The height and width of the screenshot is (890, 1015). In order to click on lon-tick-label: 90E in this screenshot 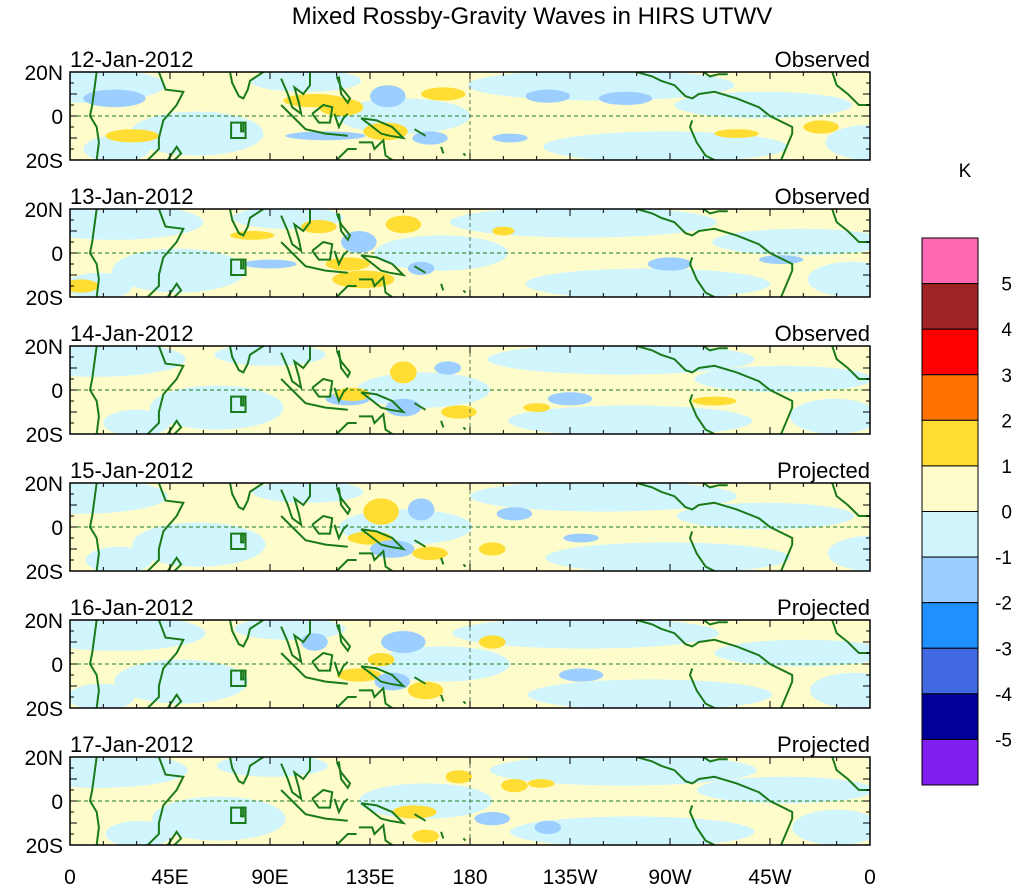, I will do `click(269, 877)`.